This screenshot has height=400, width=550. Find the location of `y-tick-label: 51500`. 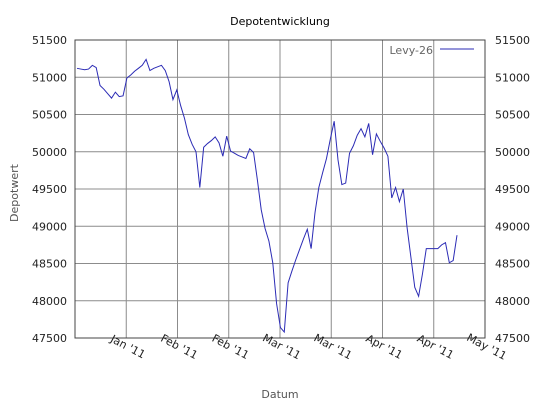

y-tick-label: 51500 is located at coordinates (49, 40).